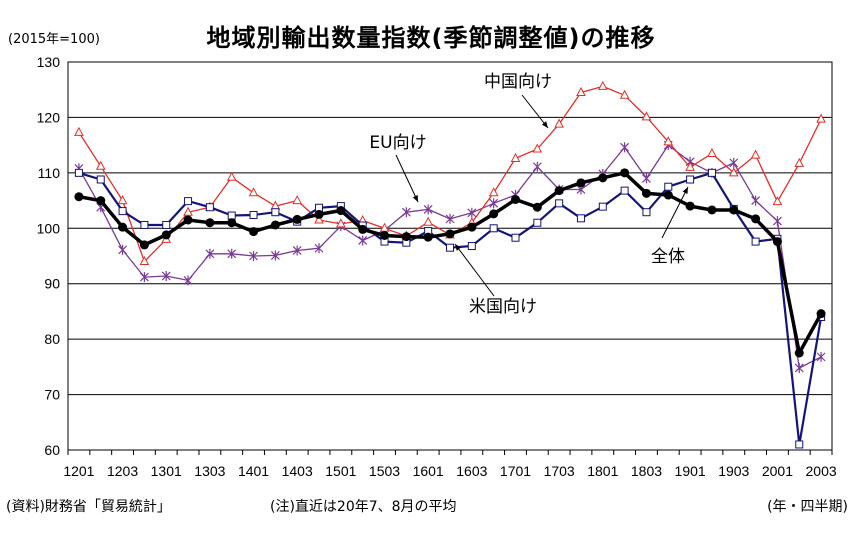 The width and height of the screenshot is (862, 547). Describe the element at coordinates (49, 62) in the screenshot. I see `y-tick-label: 130` at that location.